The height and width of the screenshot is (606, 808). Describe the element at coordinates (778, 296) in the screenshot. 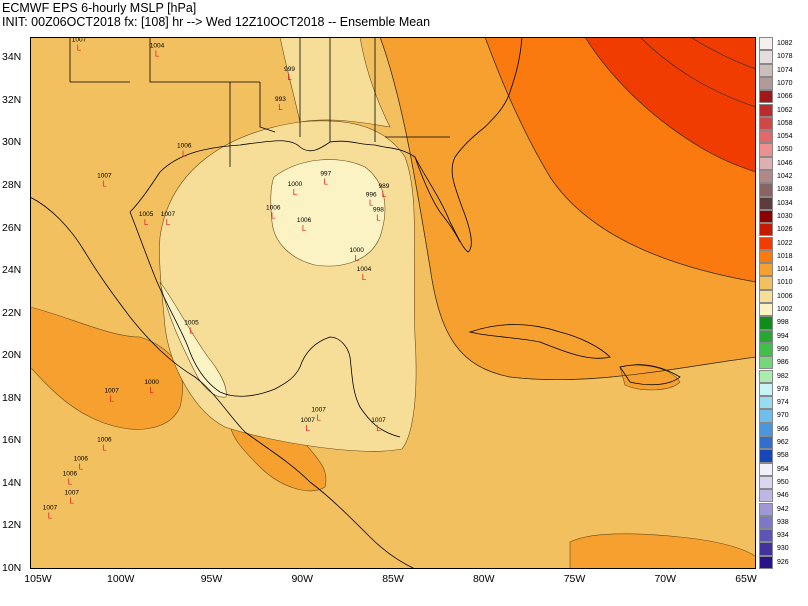

I see `legend-row: 1006` at that location.